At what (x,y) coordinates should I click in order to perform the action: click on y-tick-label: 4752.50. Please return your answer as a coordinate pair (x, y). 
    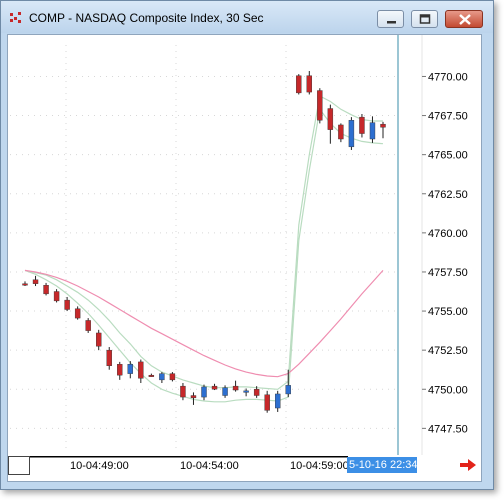
    Looking at the image, I should click on (448, 351).